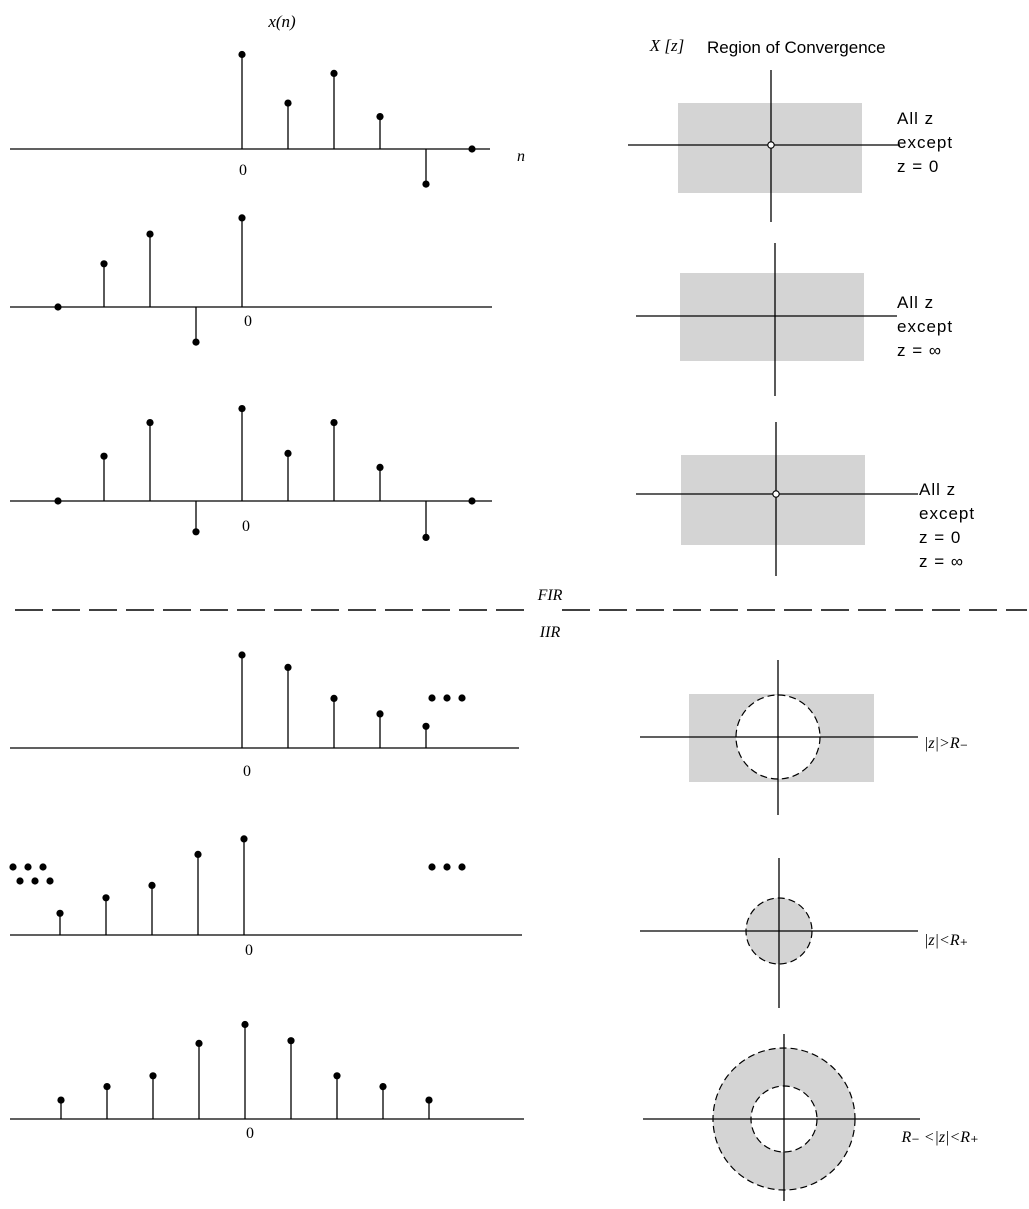 The width and height of the screenshot is (1029, 1209). Describe the element at coordinates (666, 45) in the screenshot. I see `transform-column-header: X [z]` at that location.